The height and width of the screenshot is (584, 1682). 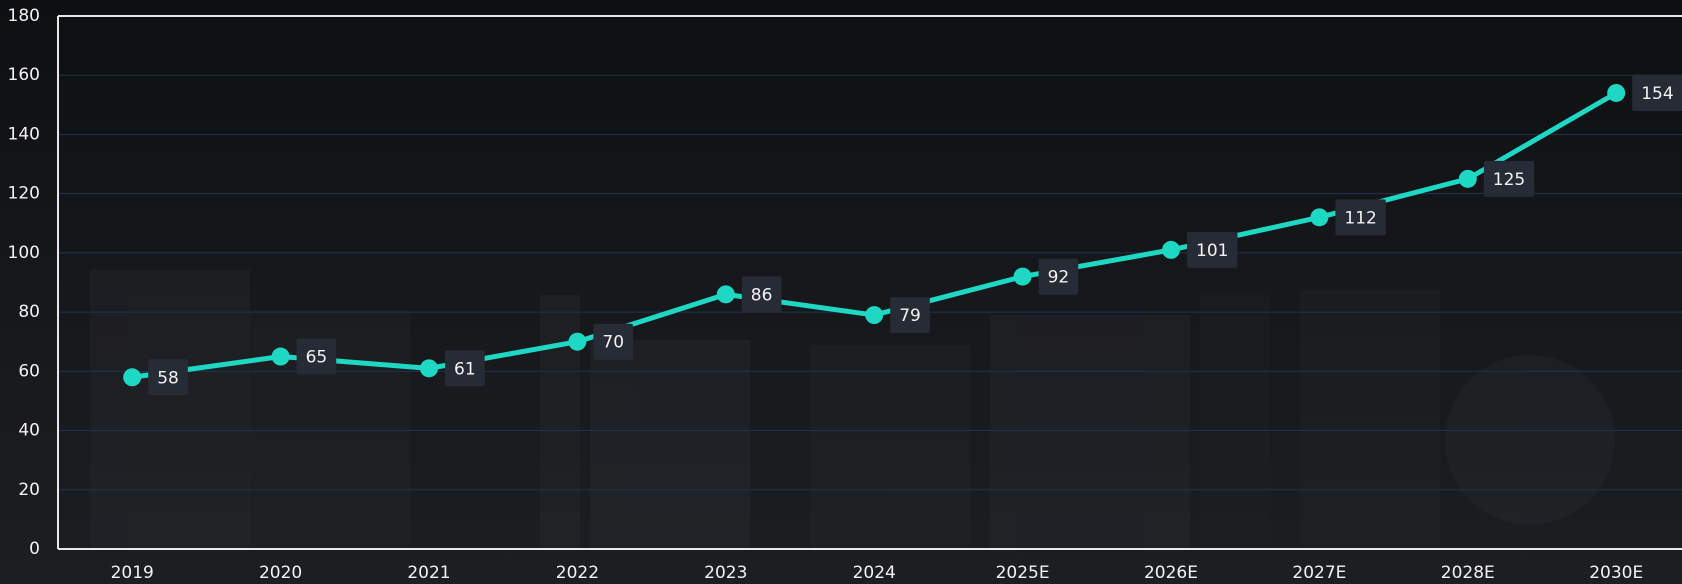 I want to click on x-tick-label: 2030E, so click(x=1616, y=573).